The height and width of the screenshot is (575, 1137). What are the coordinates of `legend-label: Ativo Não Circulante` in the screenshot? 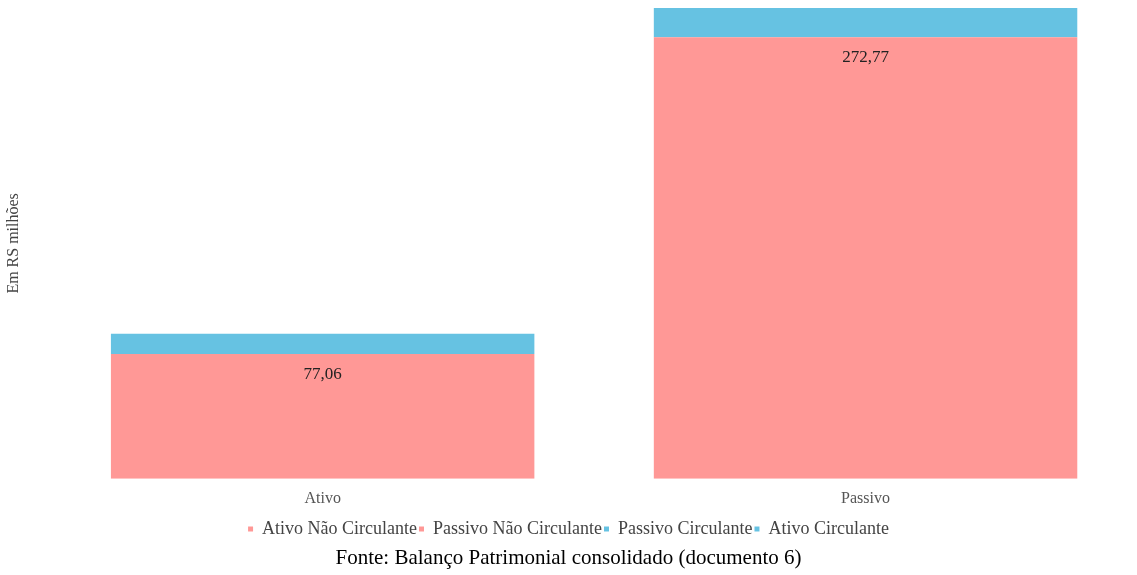 It's located at (340, 527).